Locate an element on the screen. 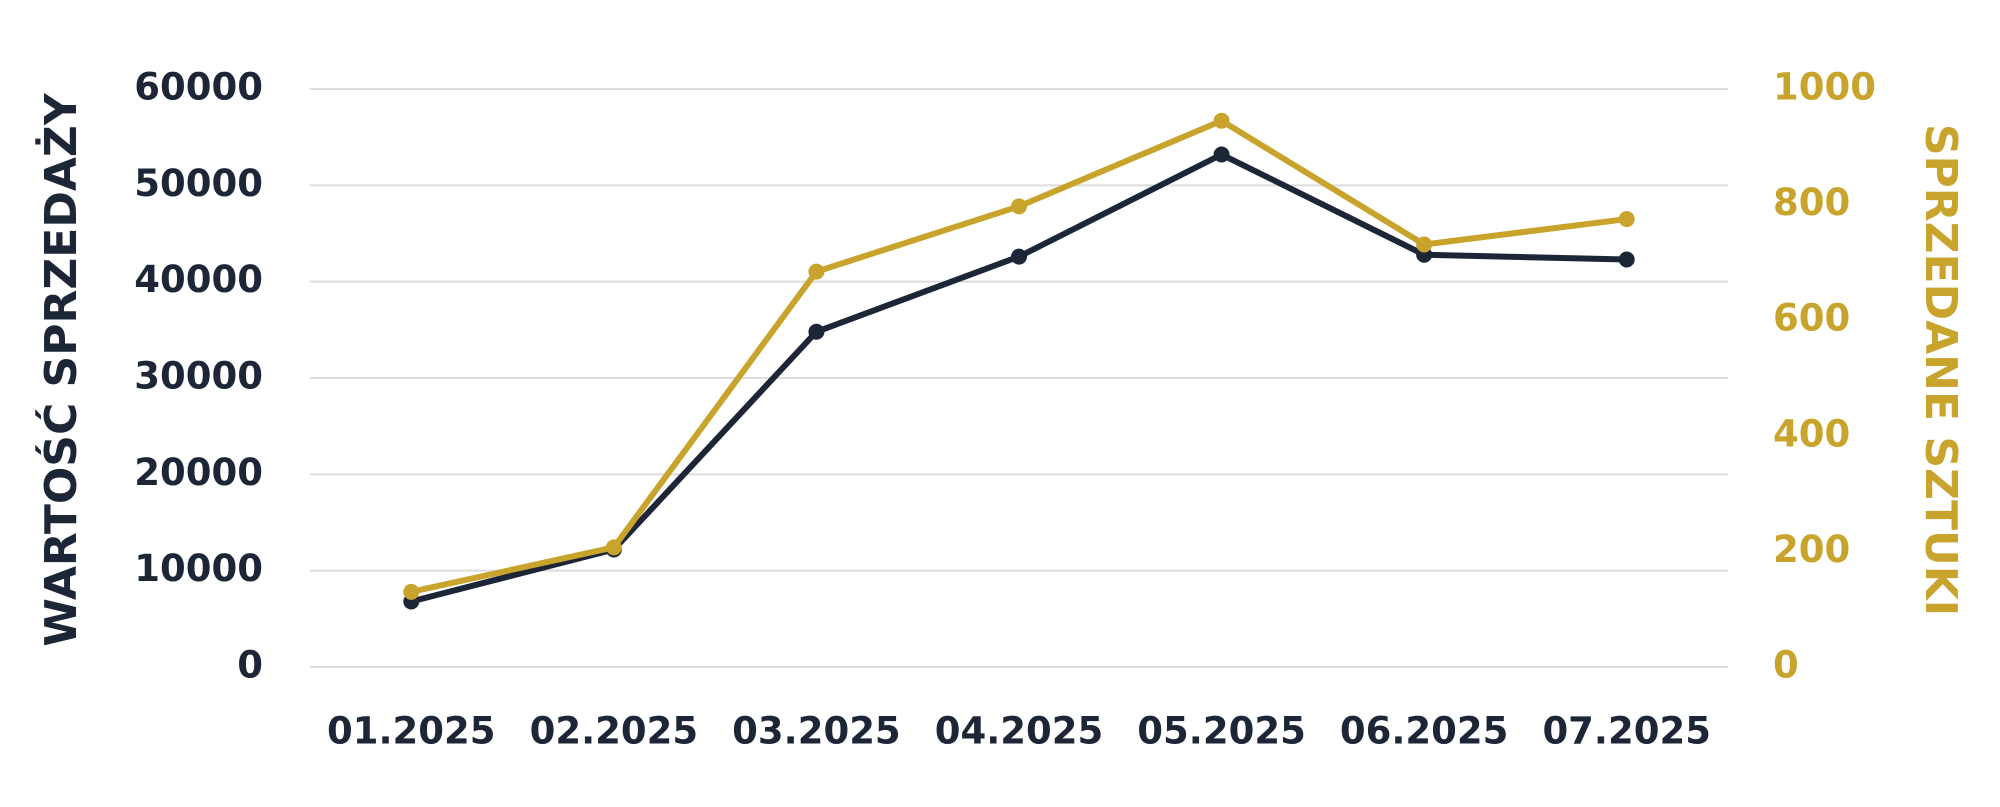 This screenshot has width=2000, height=807. x-tick-label: 01.2025 is located at coordinates (411, 731).